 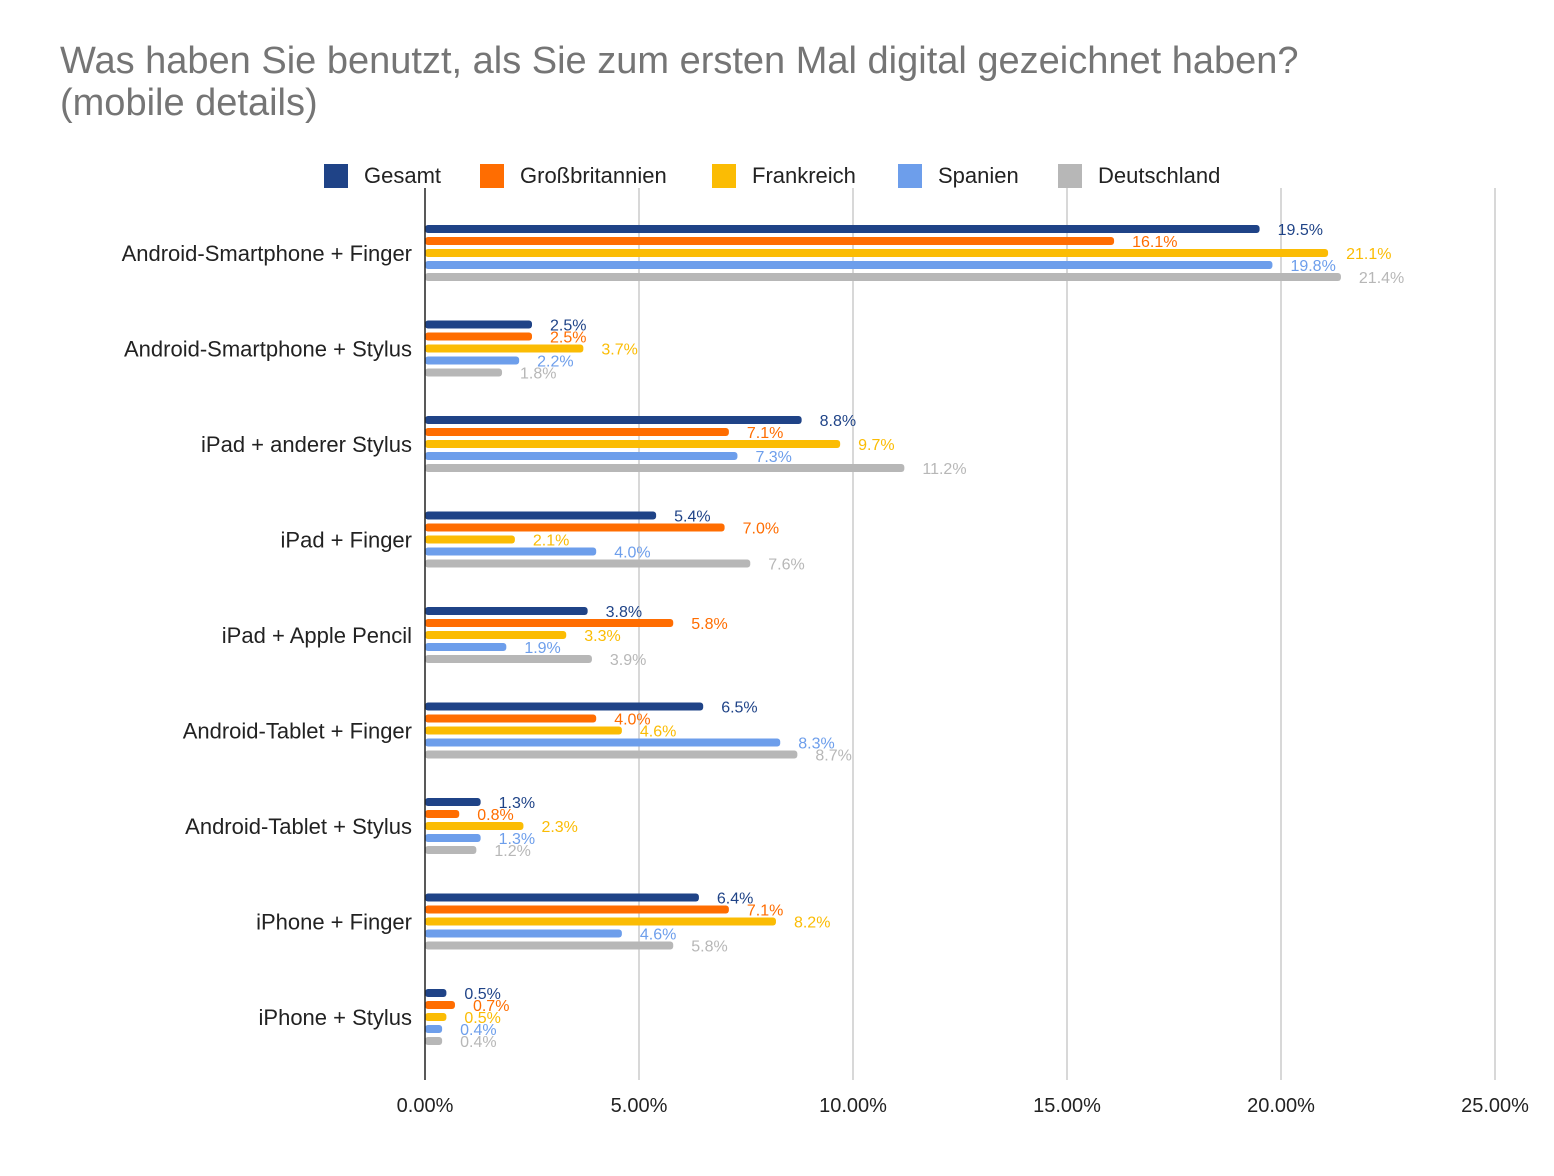 I want to click on legend-label-deutschland: Deutschland, so click(x=1159, y=175).